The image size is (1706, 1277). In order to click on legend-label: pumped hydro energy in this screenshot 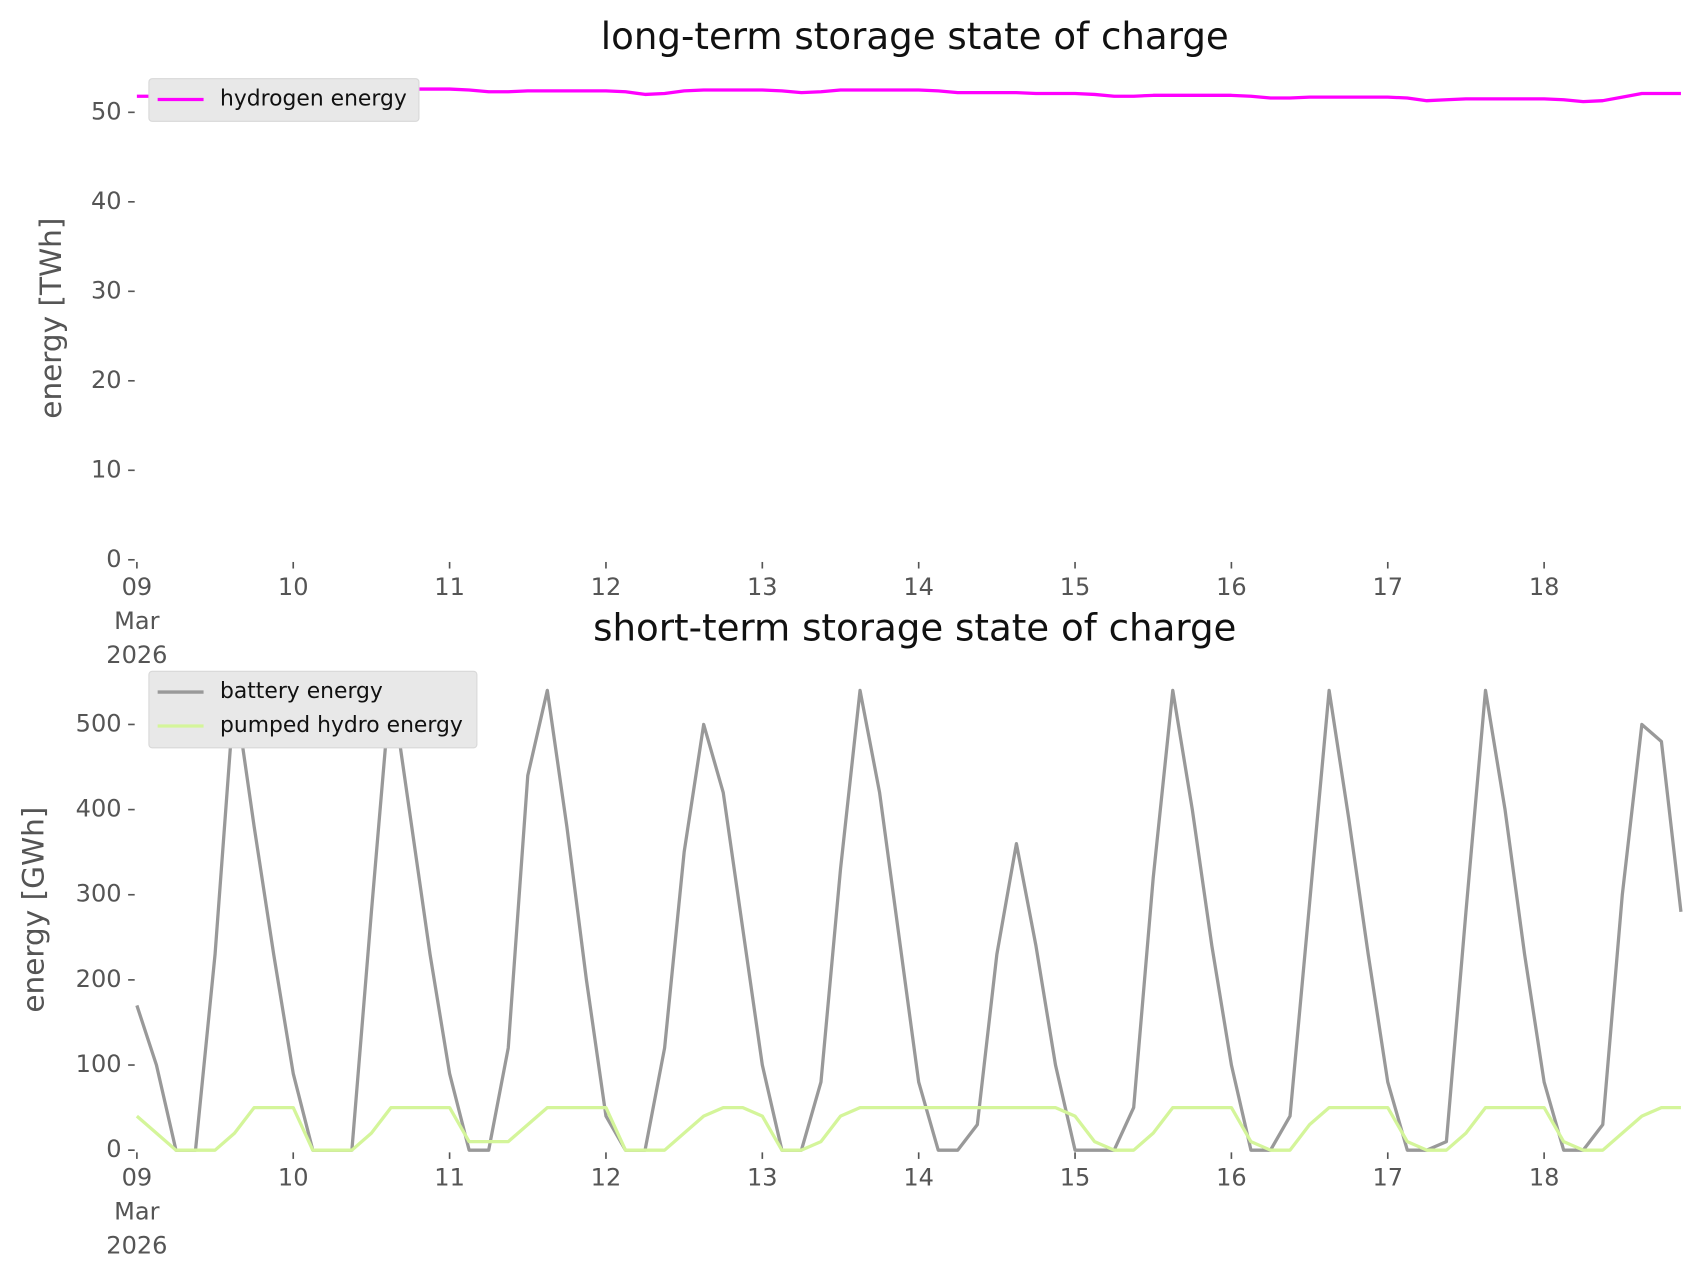, I will do `click(341, 725)`.